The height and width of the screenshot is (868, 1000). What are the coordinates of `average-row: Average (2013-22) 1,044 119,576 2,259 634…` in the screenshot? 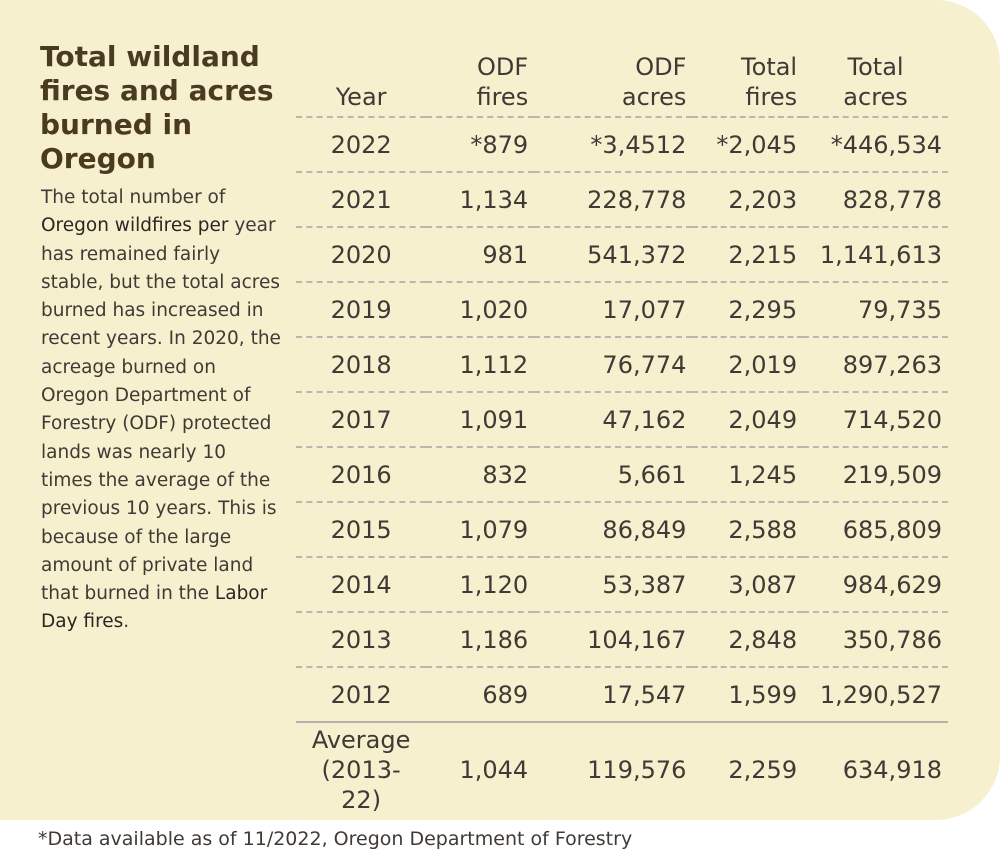 It's located at (622, 769).